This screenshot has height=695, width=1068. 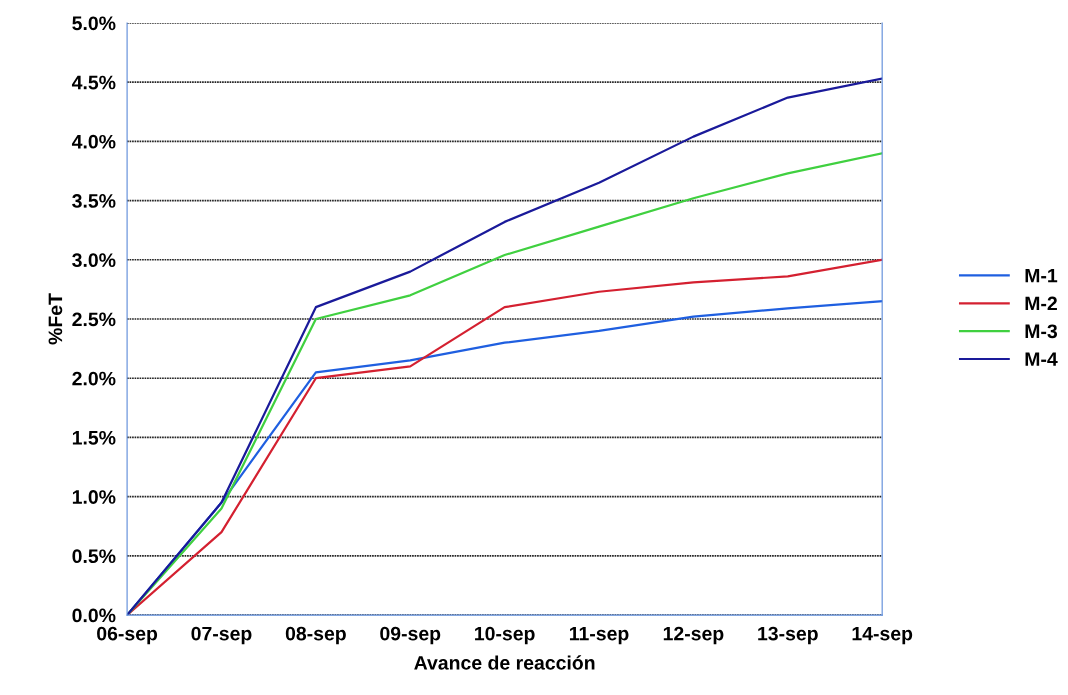 What do you see at coordinates (93, 141) in the screenshot?
I see `y-tick-label: 4.0%` at bounding box center [93, 141].